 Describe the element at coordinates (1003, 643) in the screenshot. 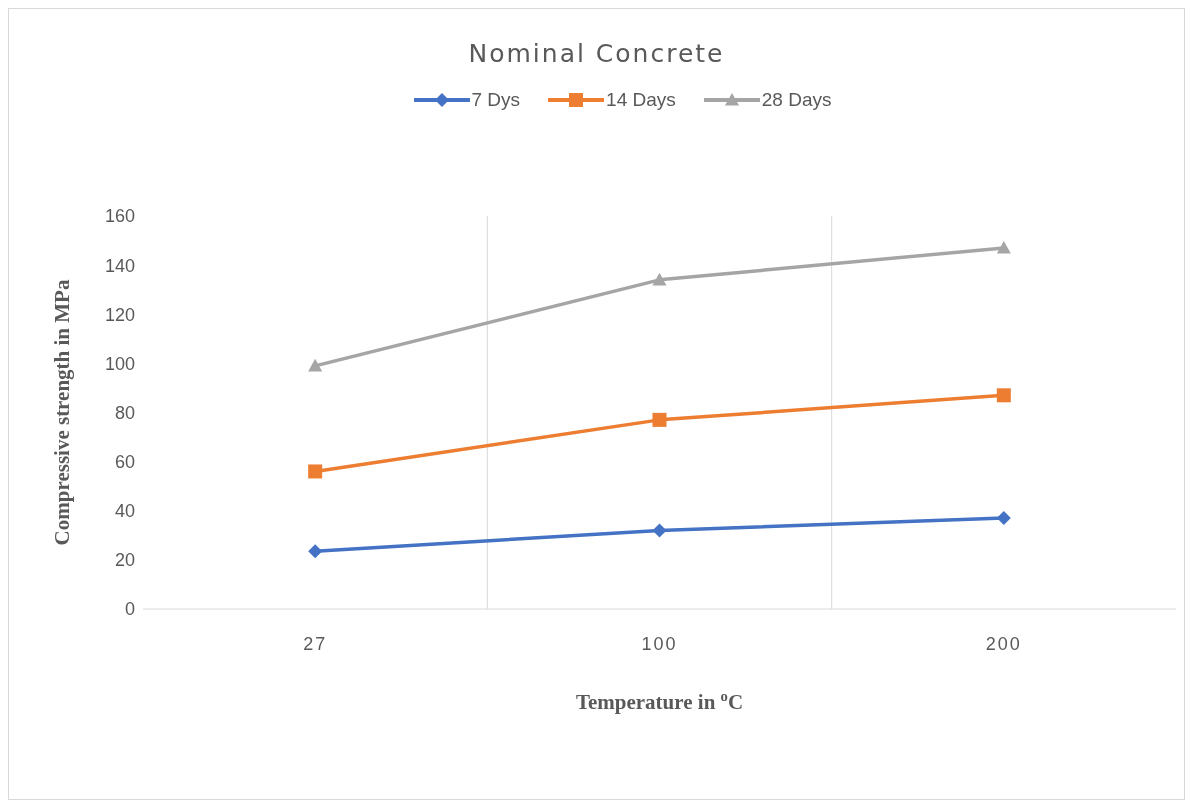

I see `x-tick-label: 200` at that location.